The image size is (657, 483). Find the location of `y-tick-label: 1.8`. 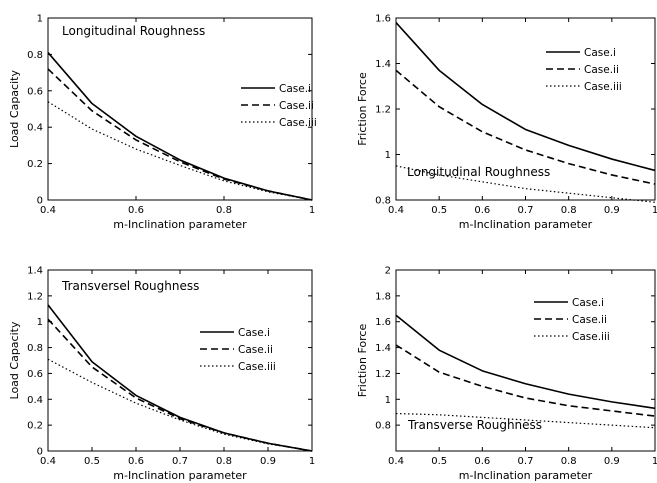

y-tick-label: 1.8 is located at coordinates (383, 296).